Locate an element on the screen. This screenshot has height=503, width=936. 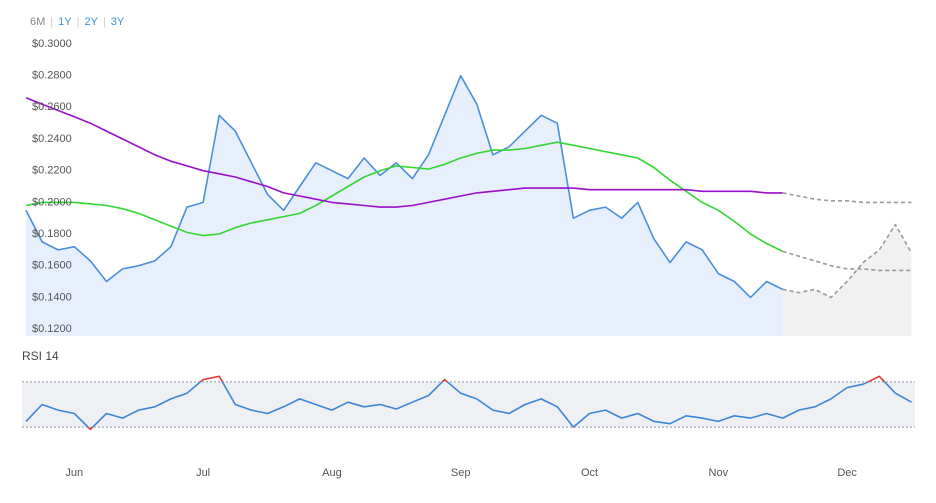
x-tick-label: Aug is located at coordinates (332, 473).